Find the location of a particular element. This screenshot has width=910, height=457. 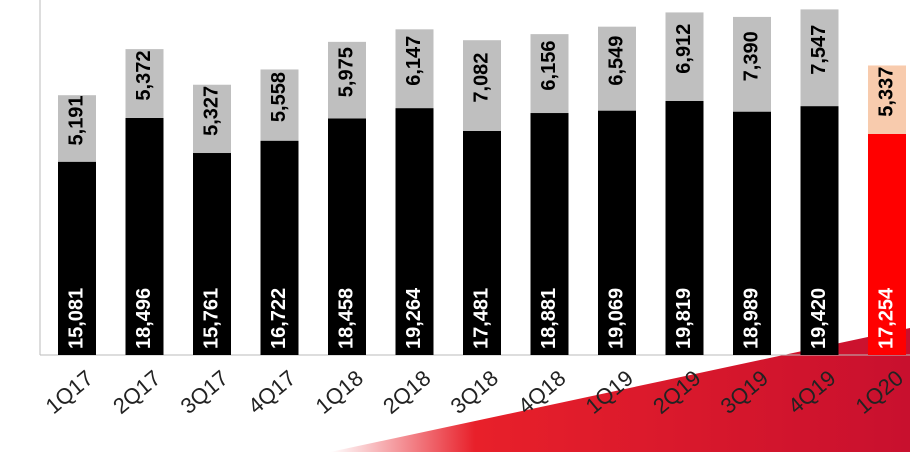

x-tick-label: 2Q17 is located at coordinates (136, 392).